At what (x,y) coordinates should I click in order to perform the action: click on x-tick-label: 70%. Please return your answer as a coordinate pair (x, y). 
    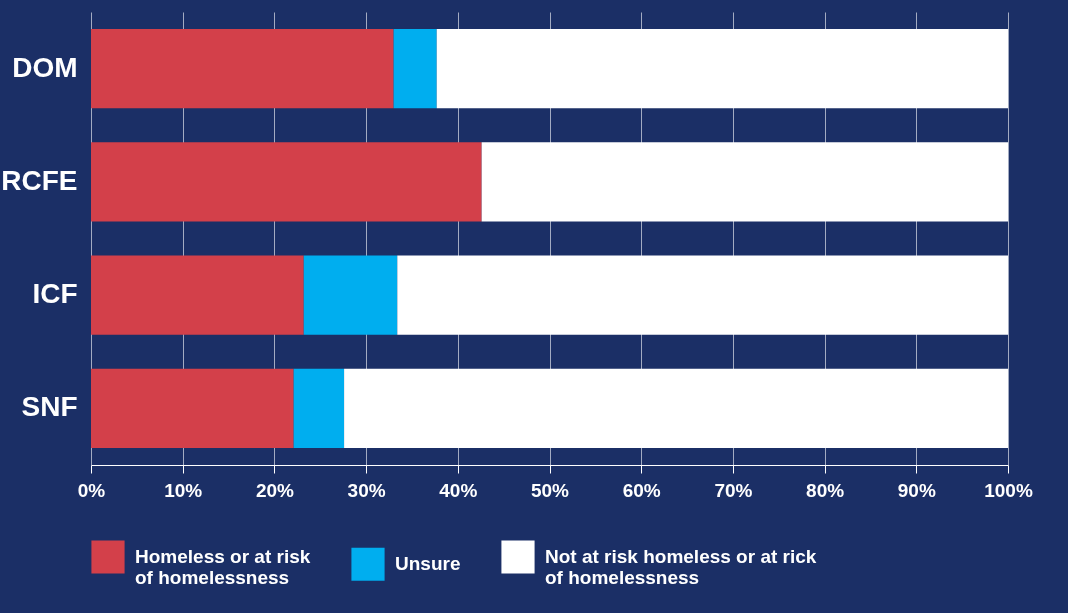
    Looking at the image, I should click on (733, 490).